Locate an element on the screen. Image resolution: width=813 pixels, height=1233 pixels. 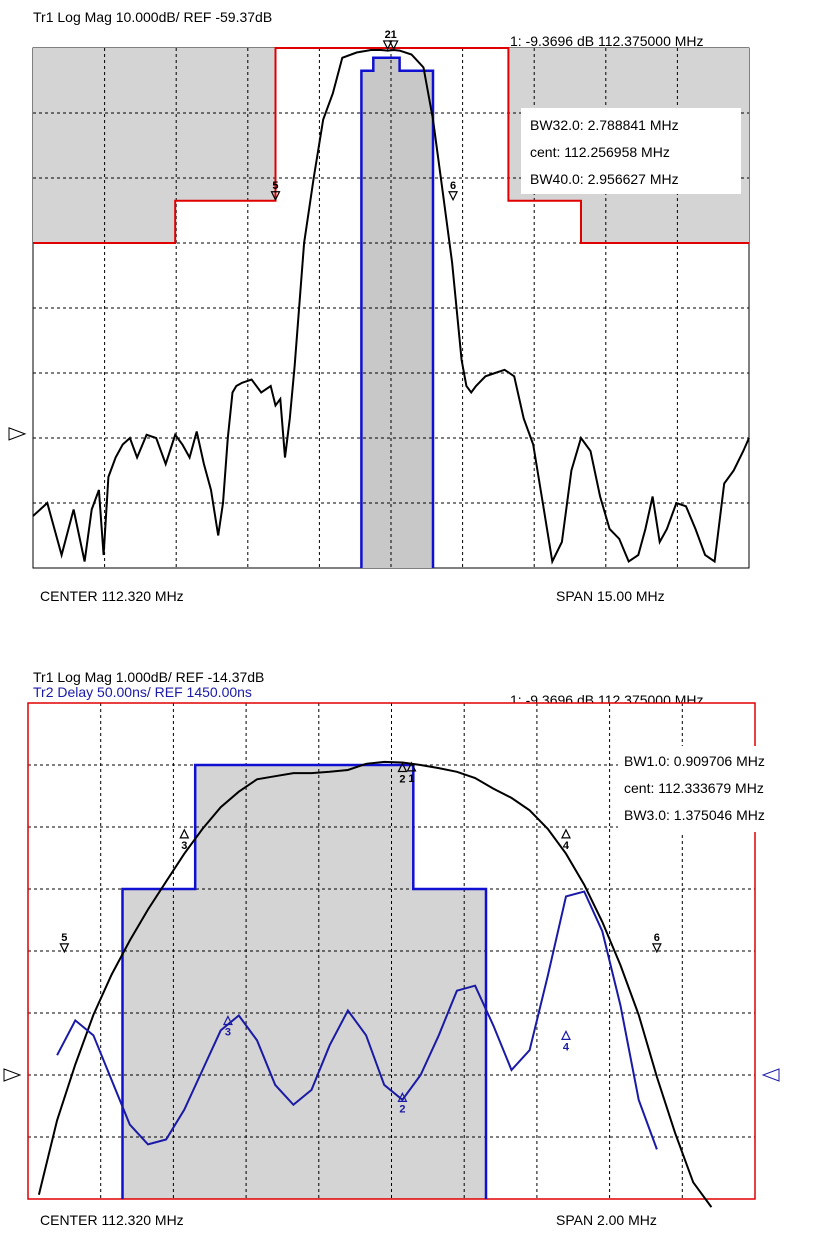
top-gate-shade is located at coordinates (397, 313).